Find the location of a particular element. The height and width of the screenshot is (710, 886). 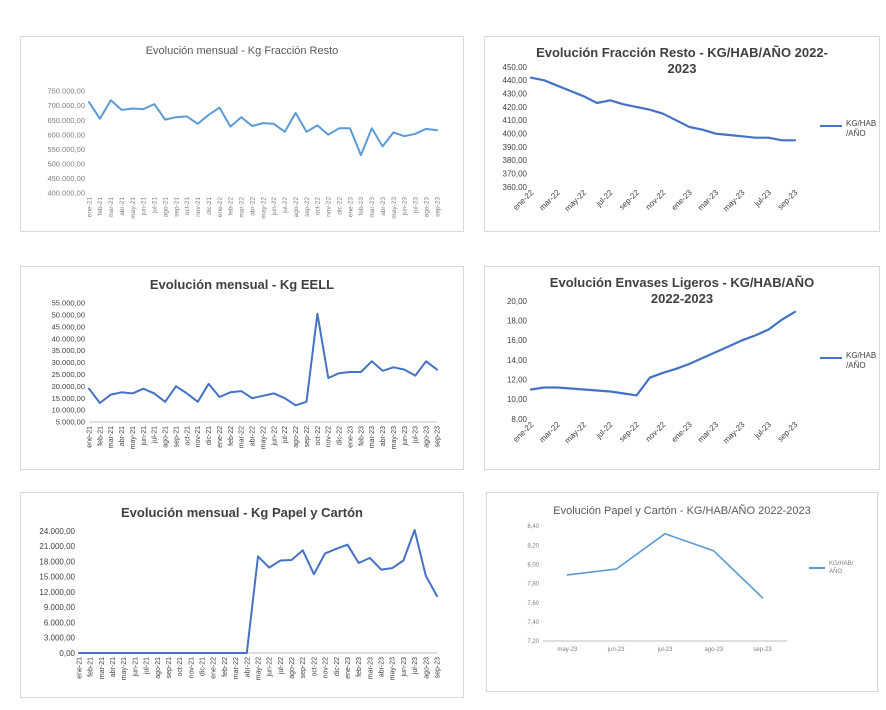

x-tick-label: ago-21 is located at coordinates (158, 668).